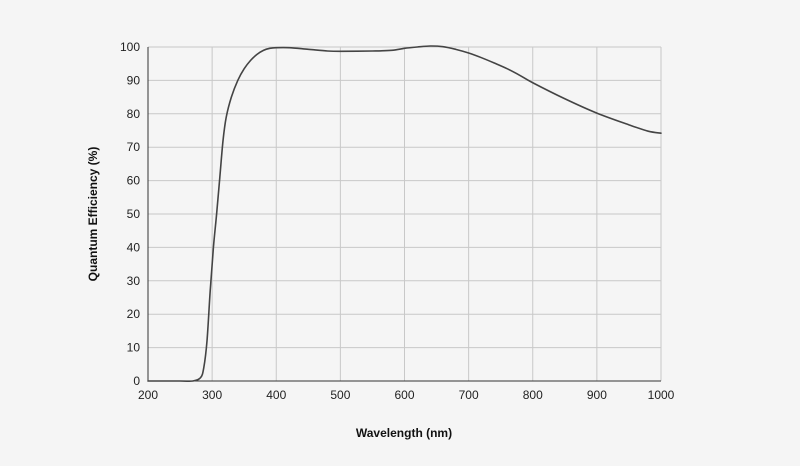 The image size is (800, 466). Describe the element at coordinates (404, 395) in the screenshot. I see `x-tick-label: 600` at that location.